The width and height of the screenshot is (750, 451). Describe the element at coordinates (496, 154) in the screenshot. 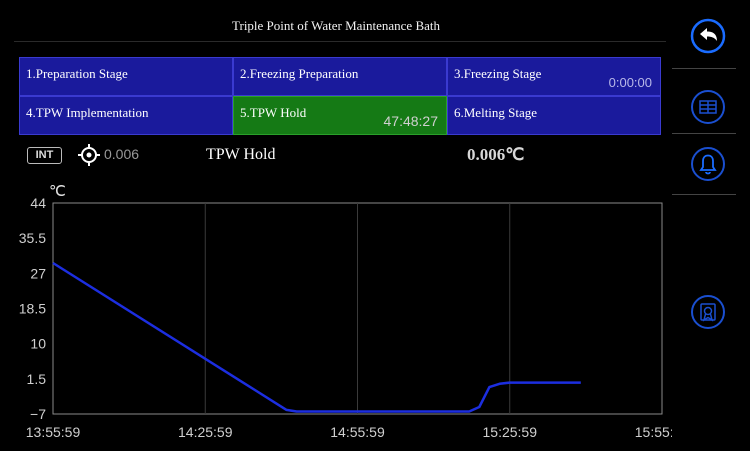

I see `current-temperature: 0.006℃` at that location.